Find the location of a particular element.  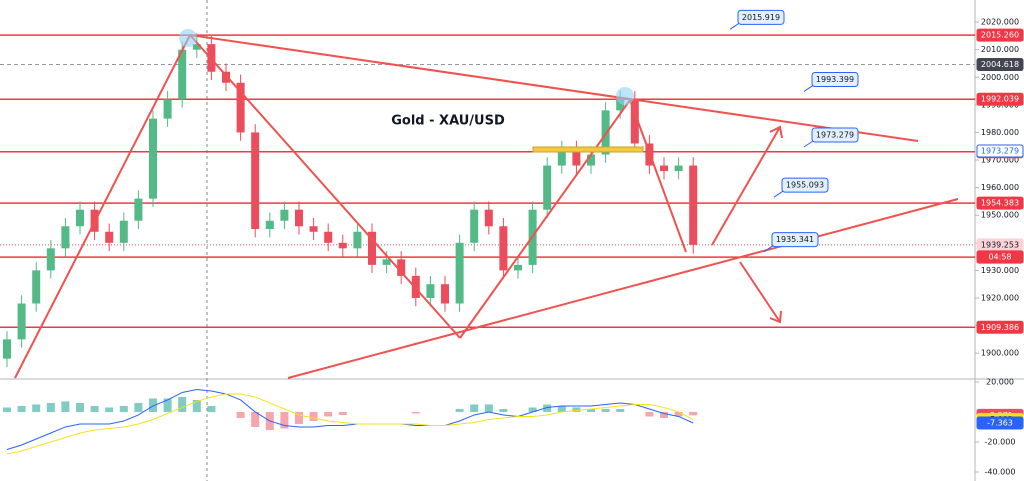

marker-level-label: 1973.279 is located at coordinates (1000, 150).